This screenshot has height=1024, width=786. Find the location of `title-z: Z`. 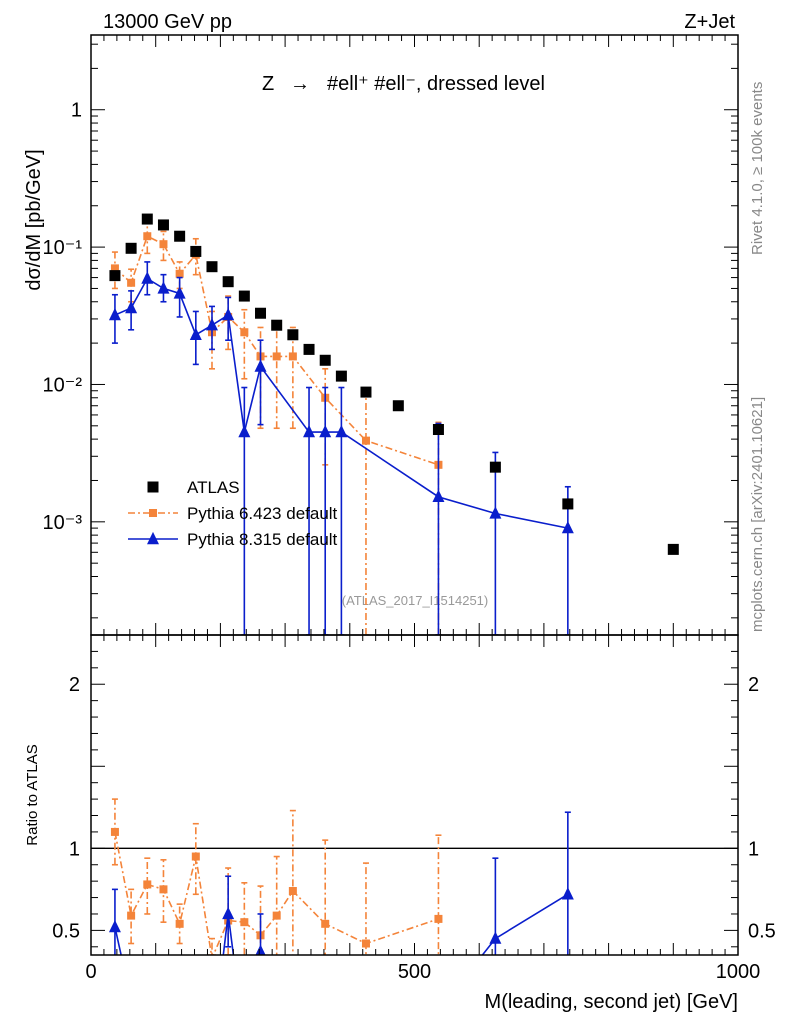

title-z: Z is located at coordinates (268, 84).